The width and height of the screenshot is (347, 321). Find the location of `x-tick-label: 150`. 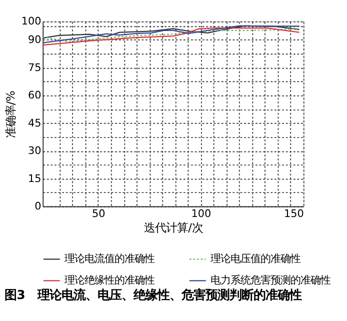

x-tick-label: 150 is located at coordinates (294, 214).